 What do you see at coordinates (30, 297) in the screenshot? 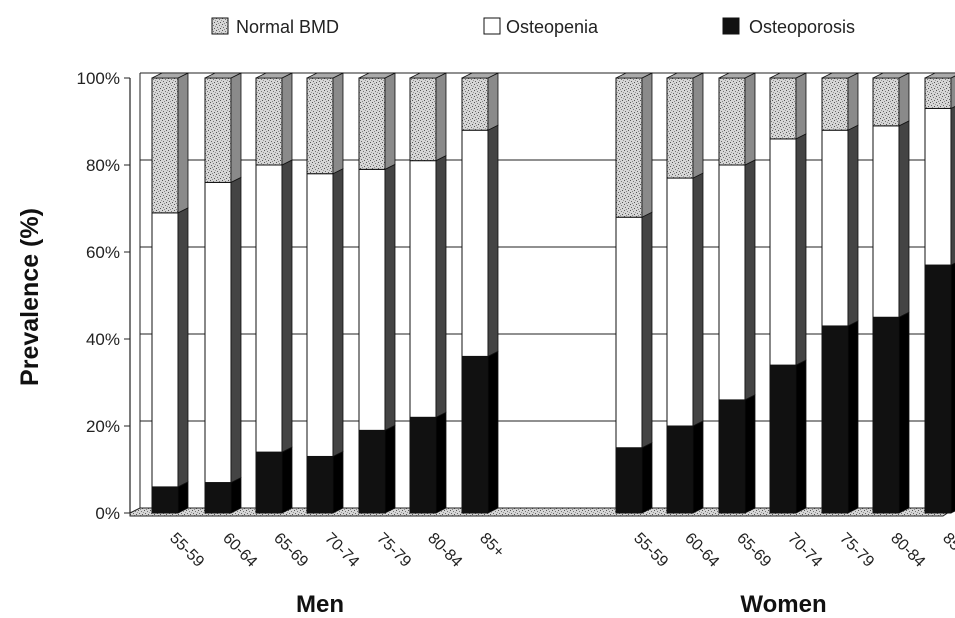
I see `y-axis-title: Prevalence (%)` at bounding box center [30, 297].